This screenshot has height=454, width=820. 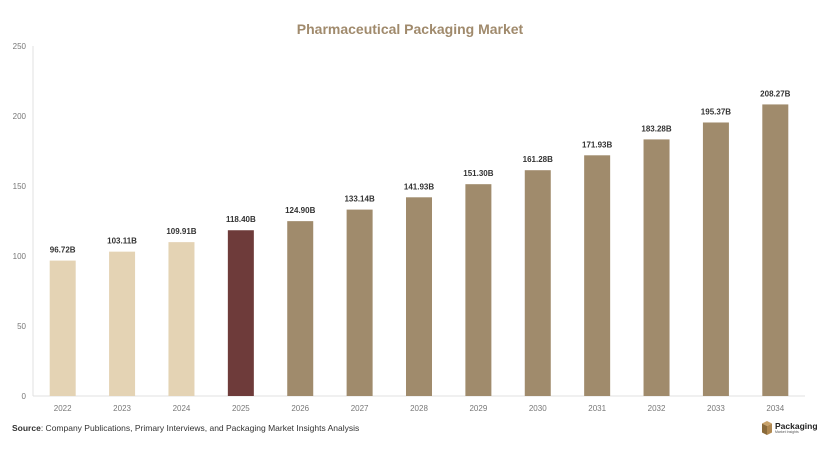 What do you see at coordinates (20, 256) in the screenshot?
I see `y-tick-label: 100` at bounding box center [20, 256].